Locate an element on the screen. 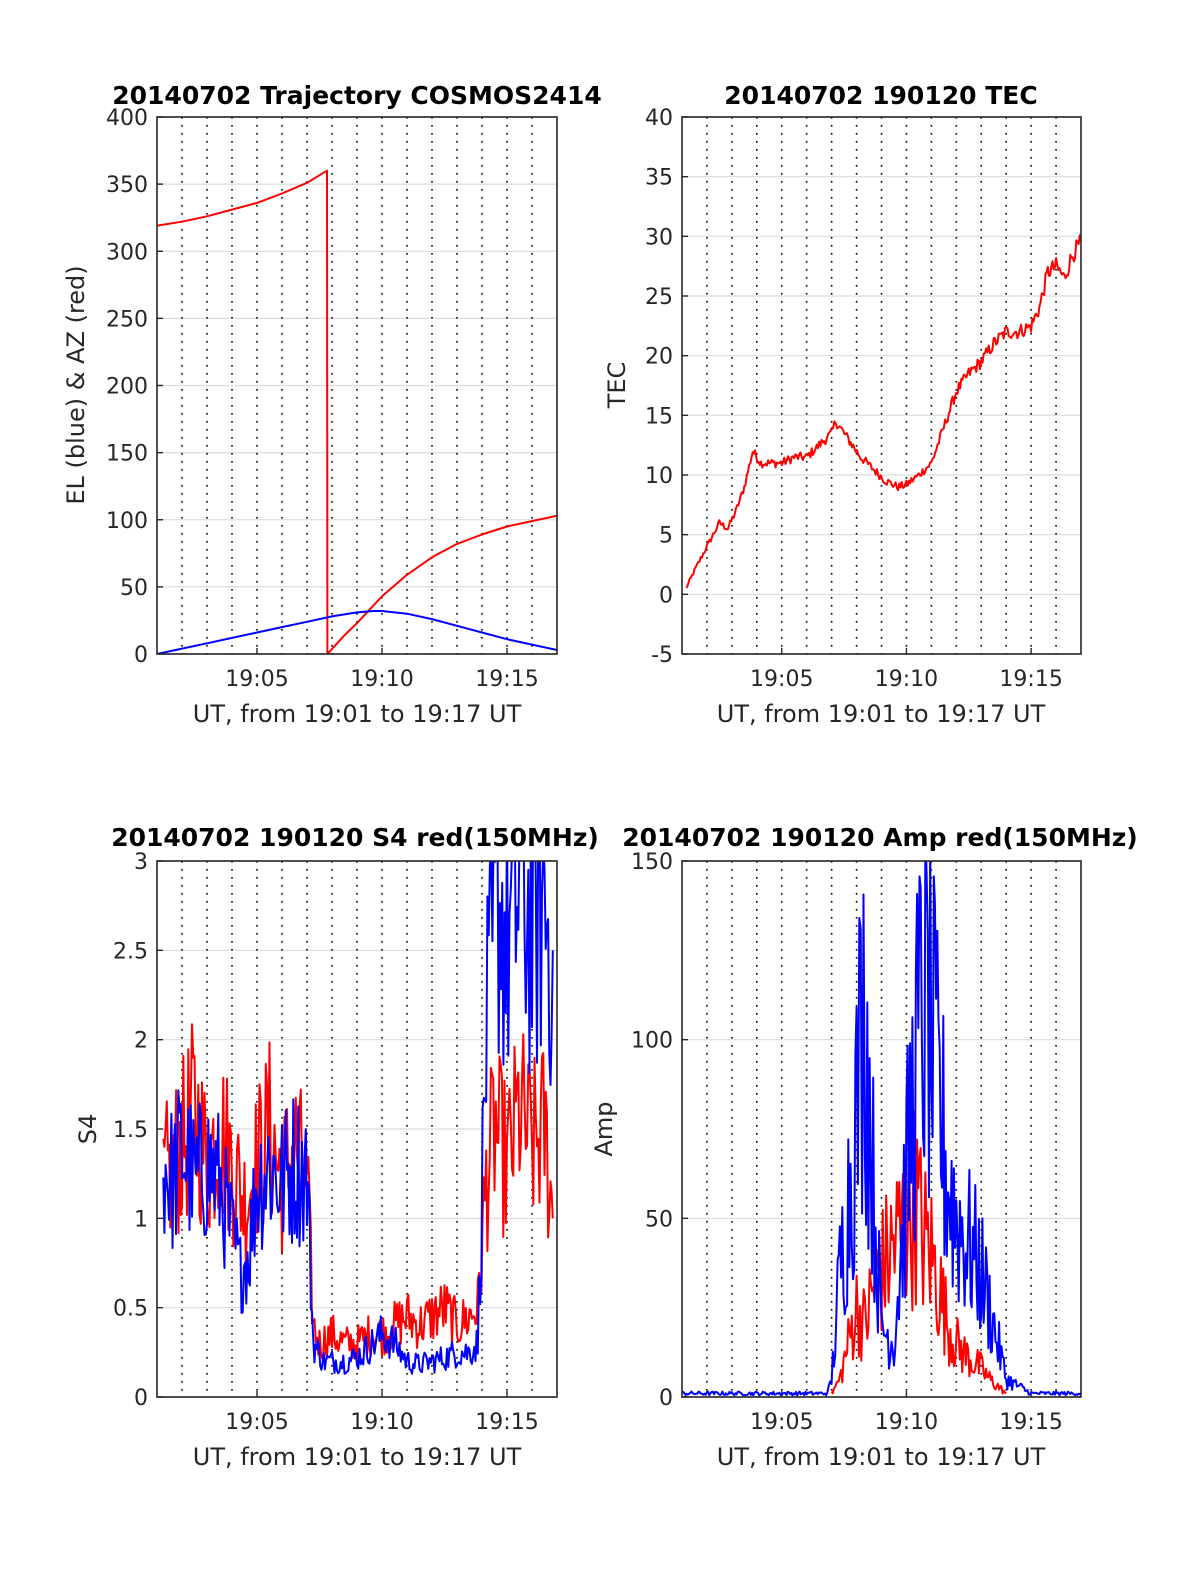  amp-series-b-line is located at coordinates (881, 1129).